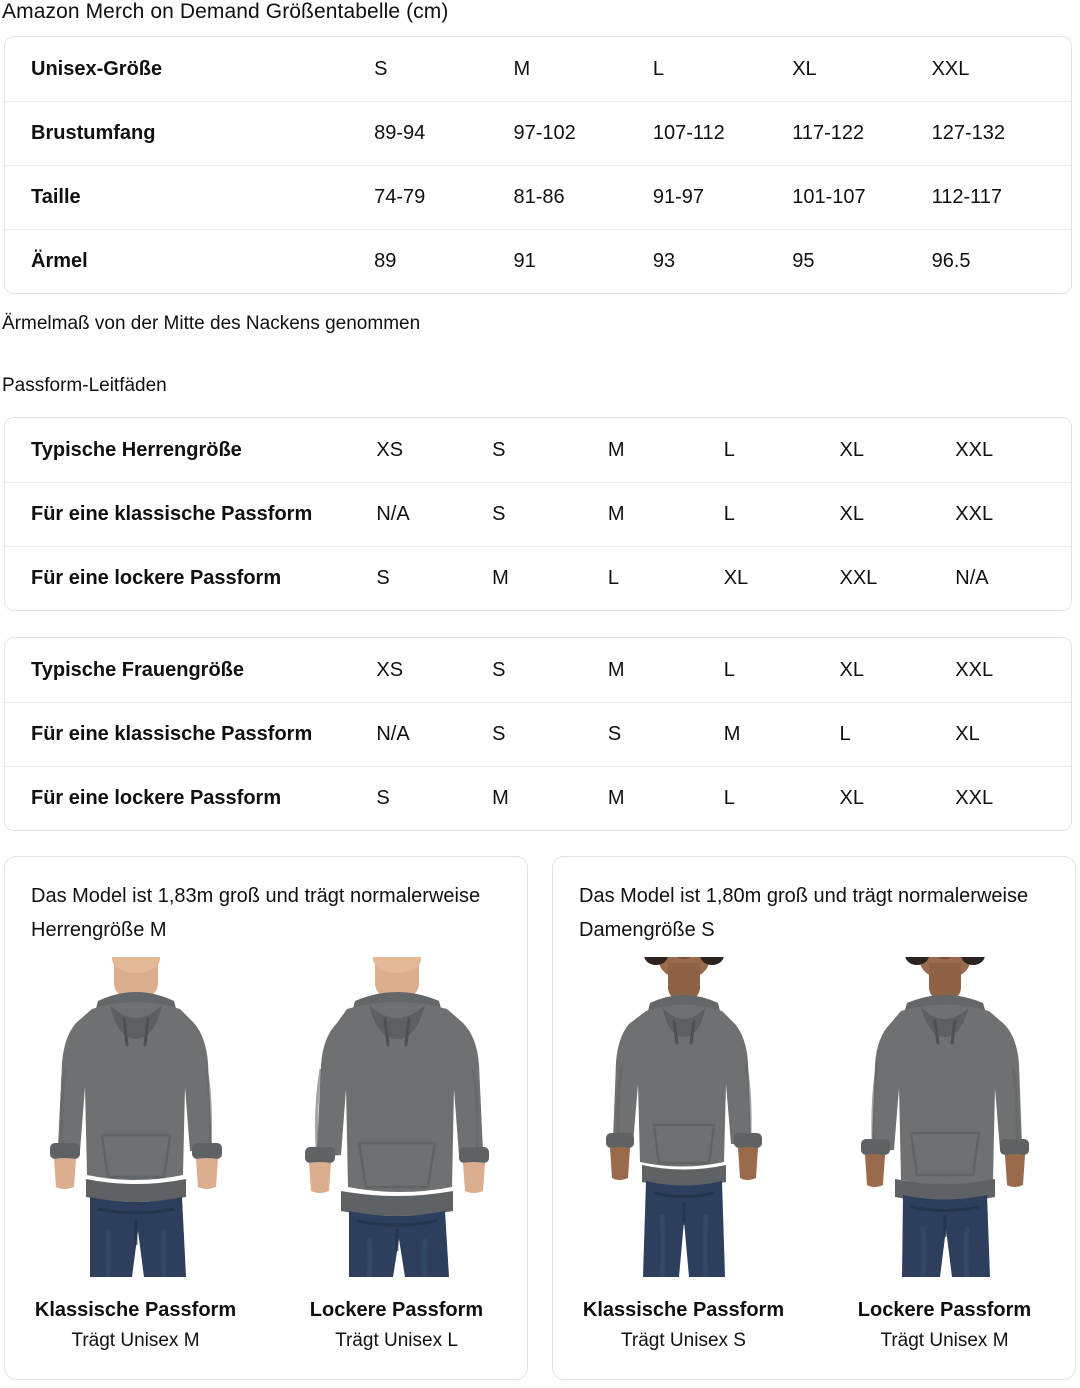  Describe the element at coordinates (974, 514) in the screenshot. I see `men-classic-6: XXL` at that location.